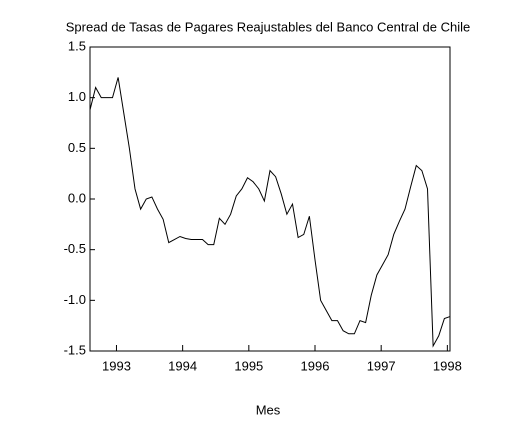 The height and width of the screenshot is (430, 530). What do you see at coordinates (447, 365) in the screenshot?
I see `x-tick-label: 1998` at bounding box center [447, 365].